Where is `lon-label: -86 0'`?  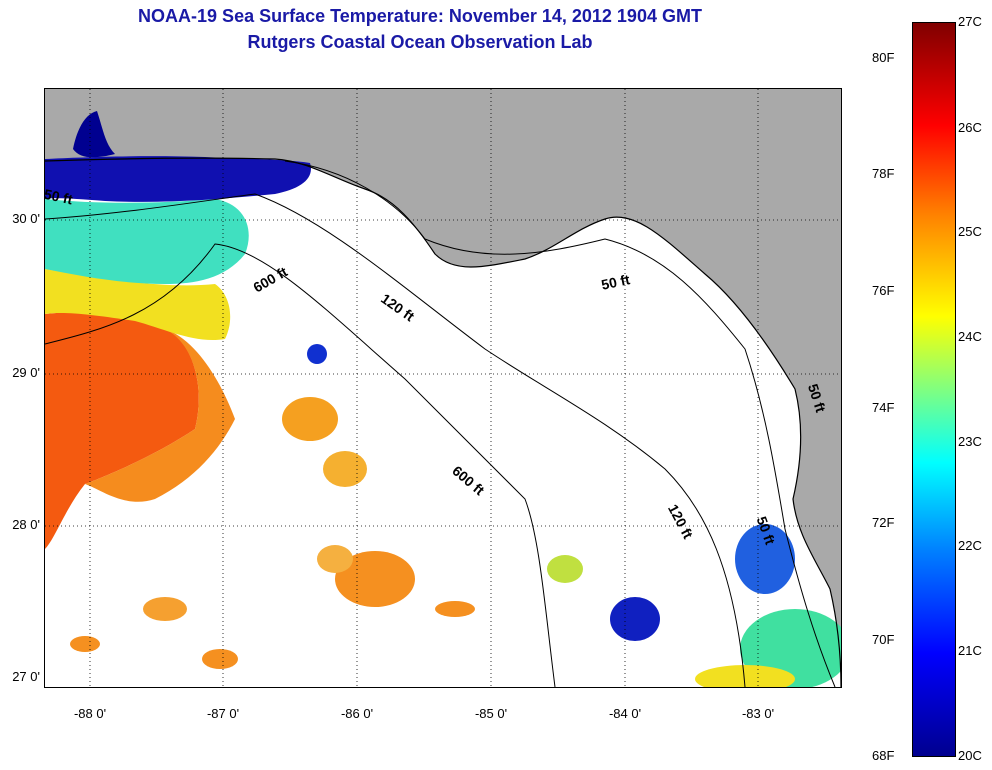 lon-label: -86 0' is located at coordinates (357, 713).